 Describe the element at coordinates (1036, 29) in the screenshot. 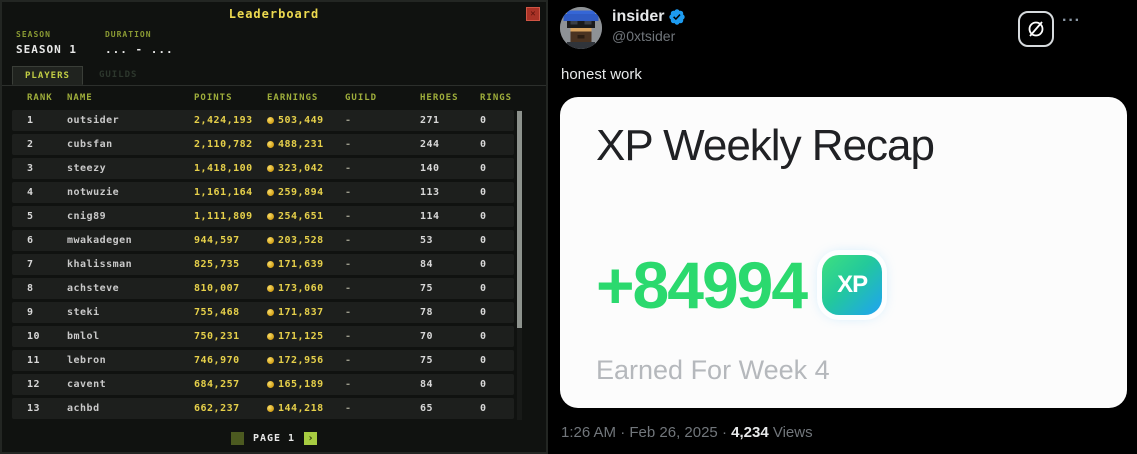

I see `grok-button` at that location.